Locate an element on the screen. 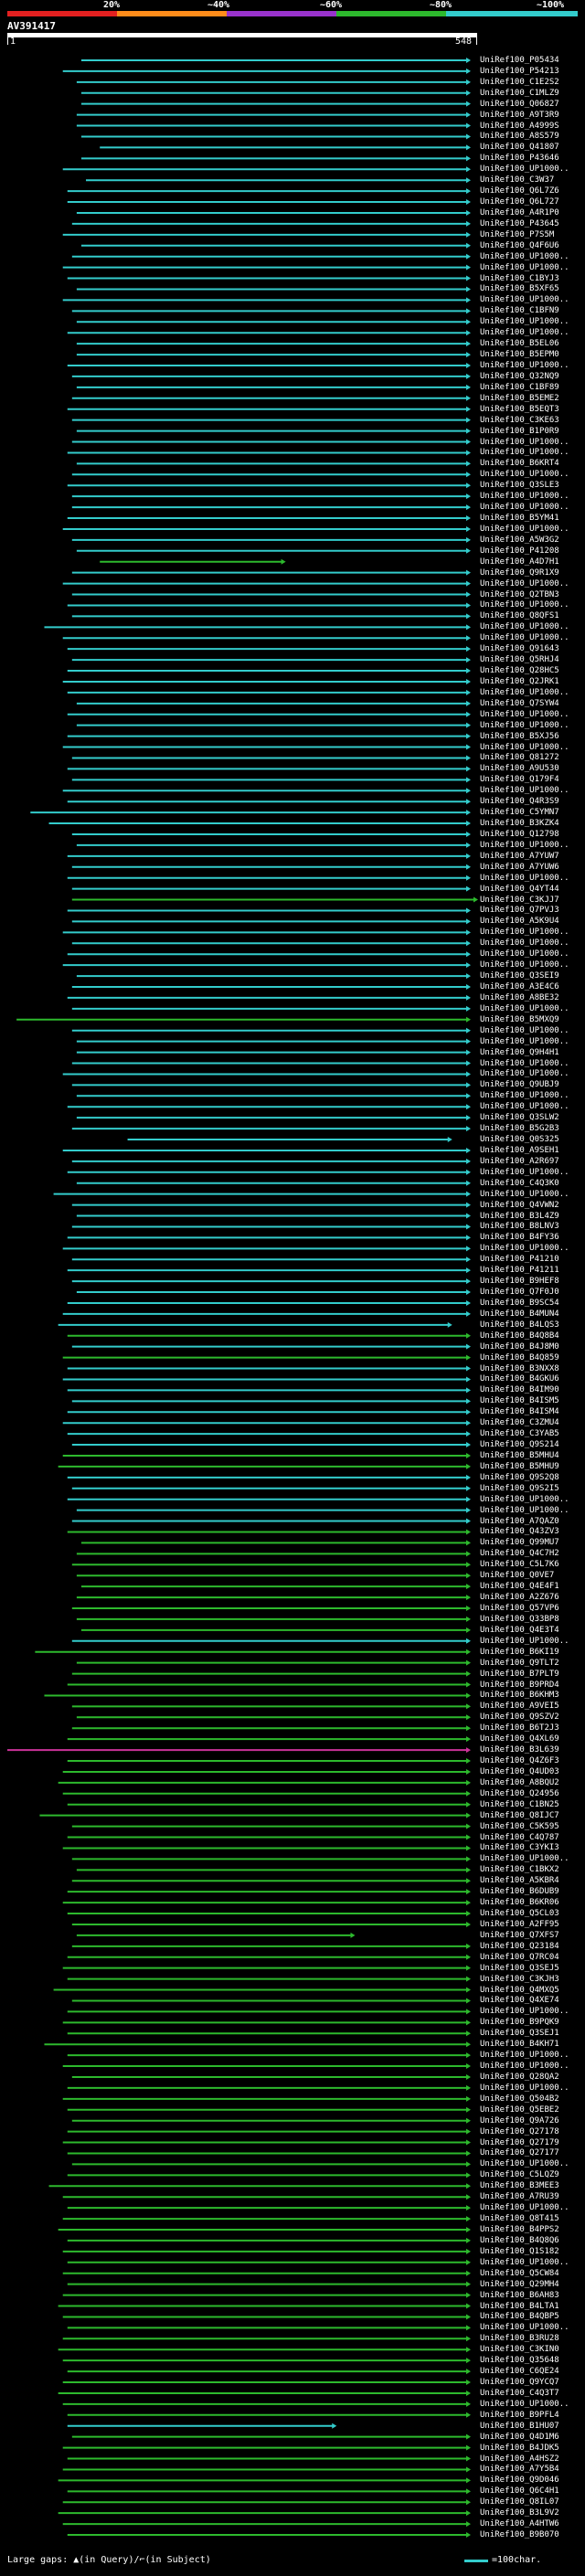 This screenshot has height=2576, width=585. hit-label: UniRef100_Q4C7H2 is located at coordinates (519, 1554).